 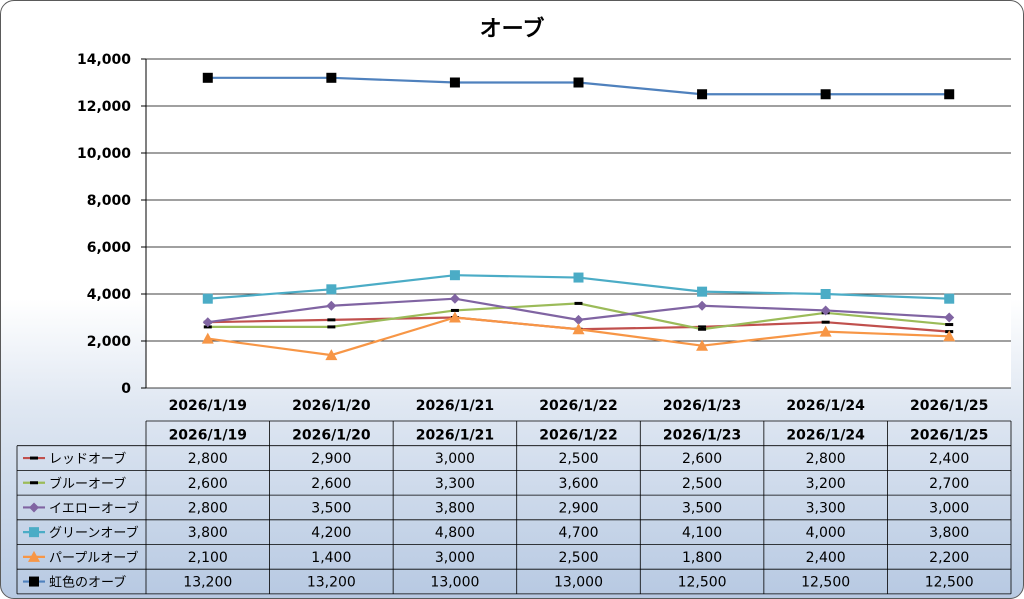 I want to click on table-value-cell: 3,500, so click(x=331, y=508).